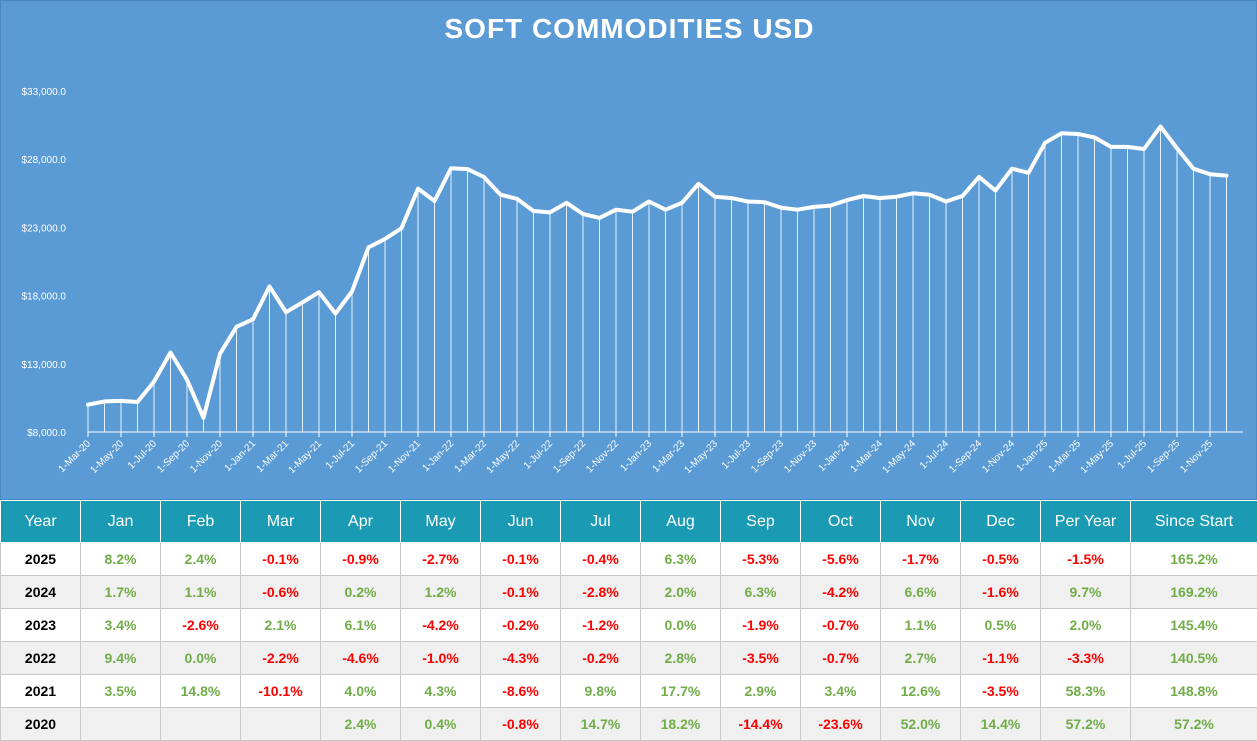 The image size is (1257, 741). I want to click on x-tick-label: 1-Nov-21, so click(404, 456).